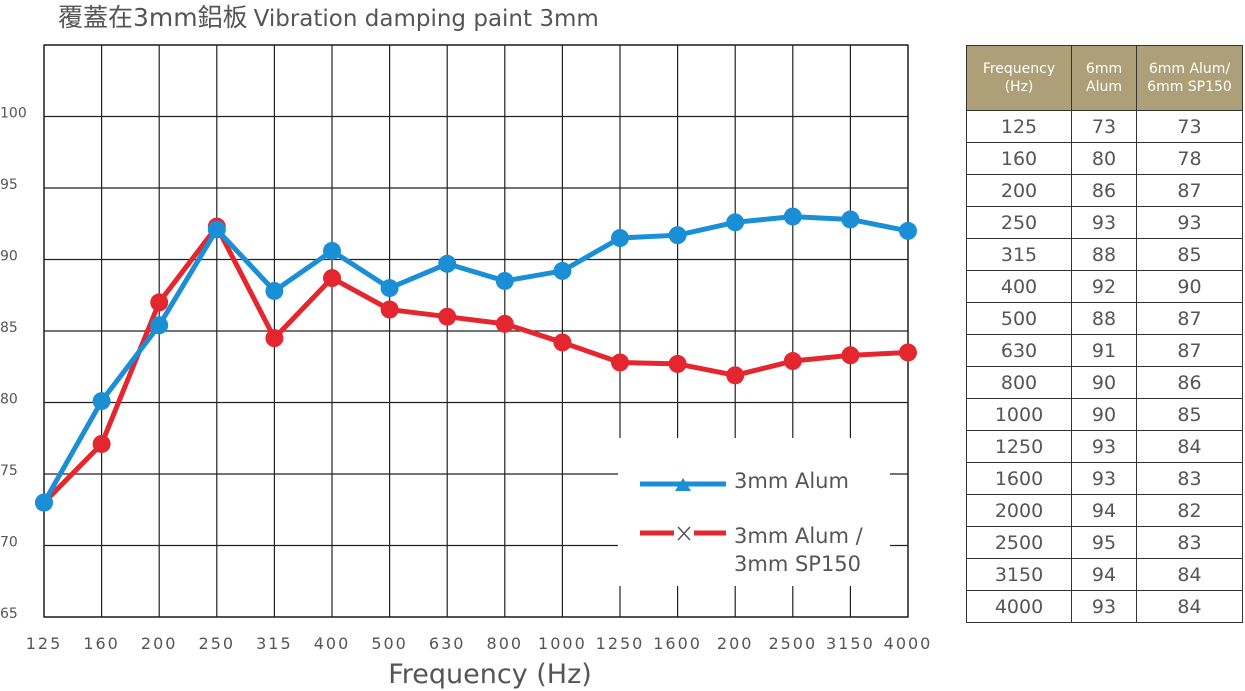 This screenshot has width=1245, height=691. I want to click on y-tick-label: 75, so click(9, 471).